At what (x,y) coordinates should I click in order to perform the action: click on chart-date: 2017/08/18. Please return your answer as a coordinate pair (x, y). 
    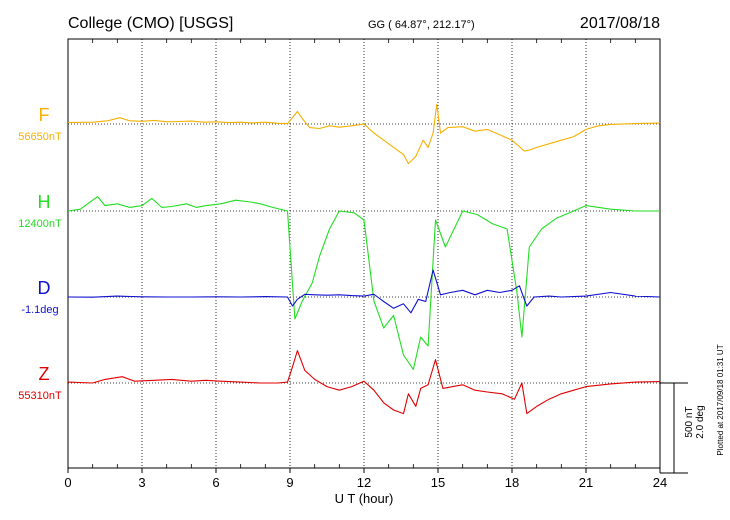
    Looking at the image, I should click on (620, 23).